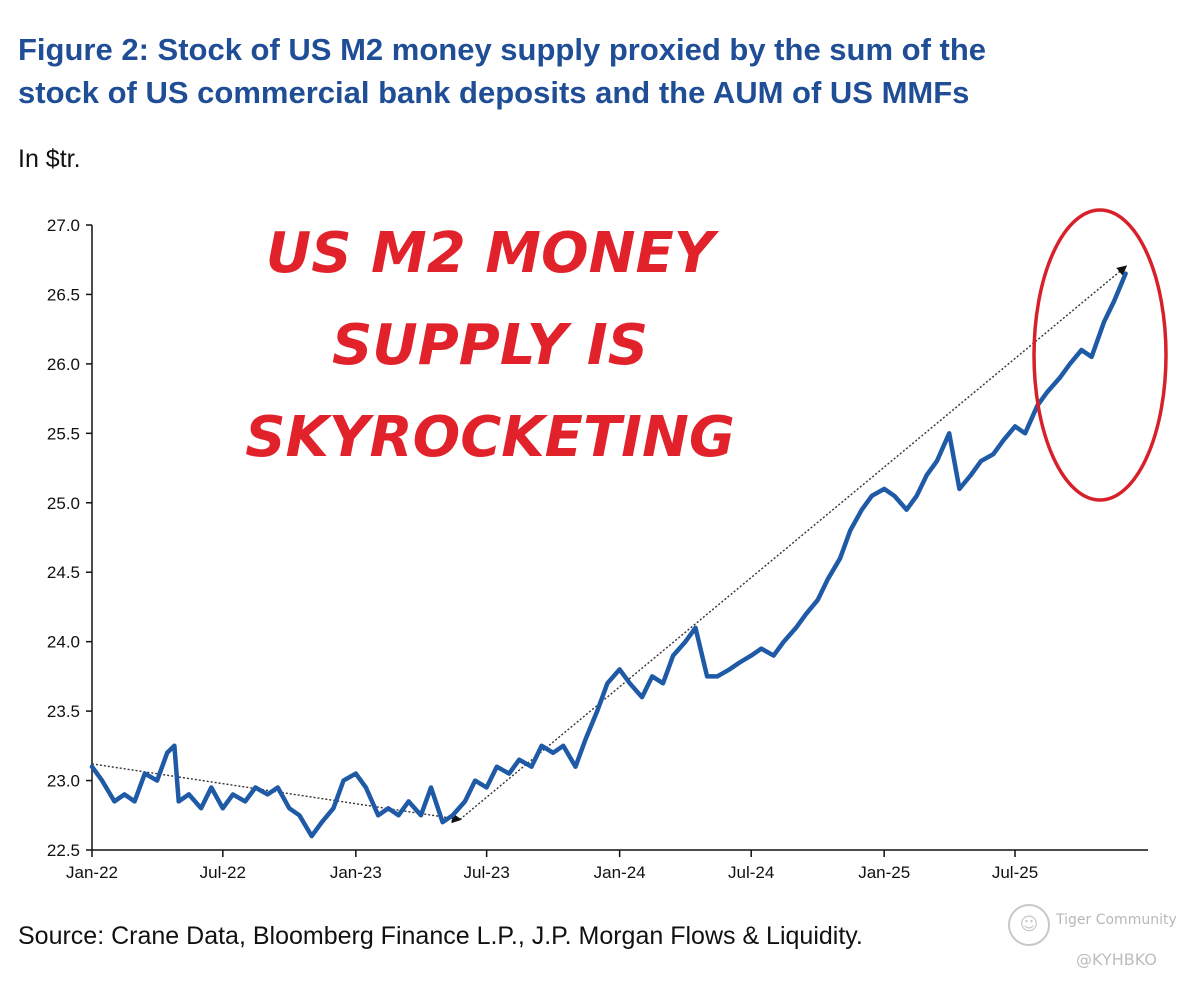  Describe the element at coordinates (63, 503) in the screenshot. I see `y-tick-label: 25.0` at that location.